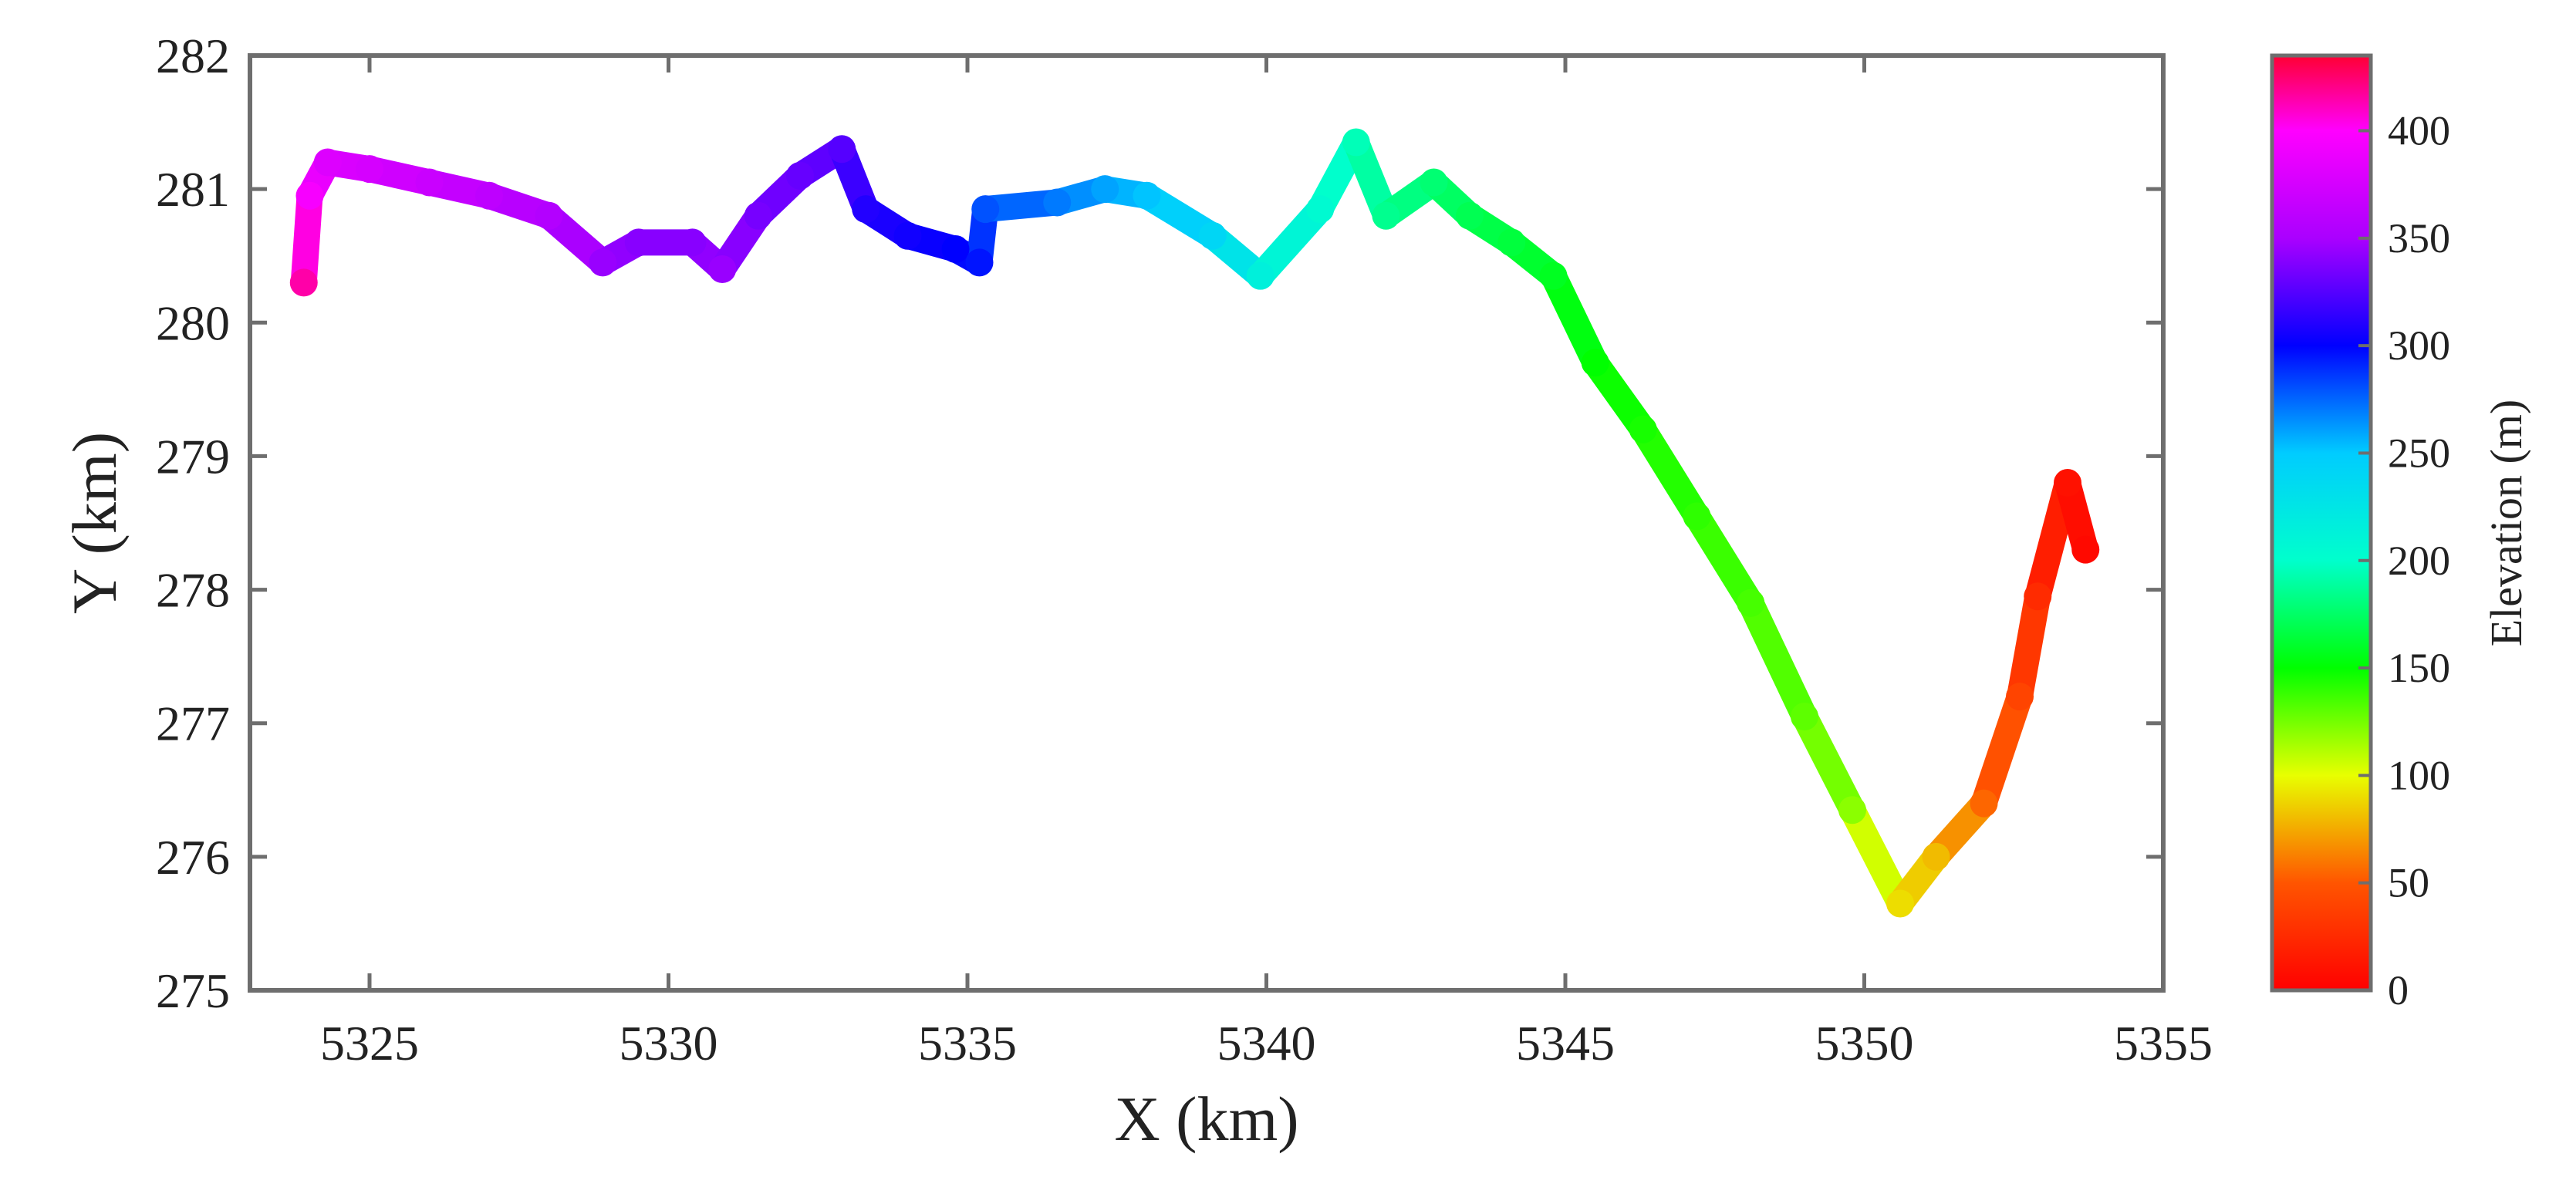  Describe the element at coordinates (94, 523) in the screenshot. I see `y-axis-label: Y (km)` at that location.